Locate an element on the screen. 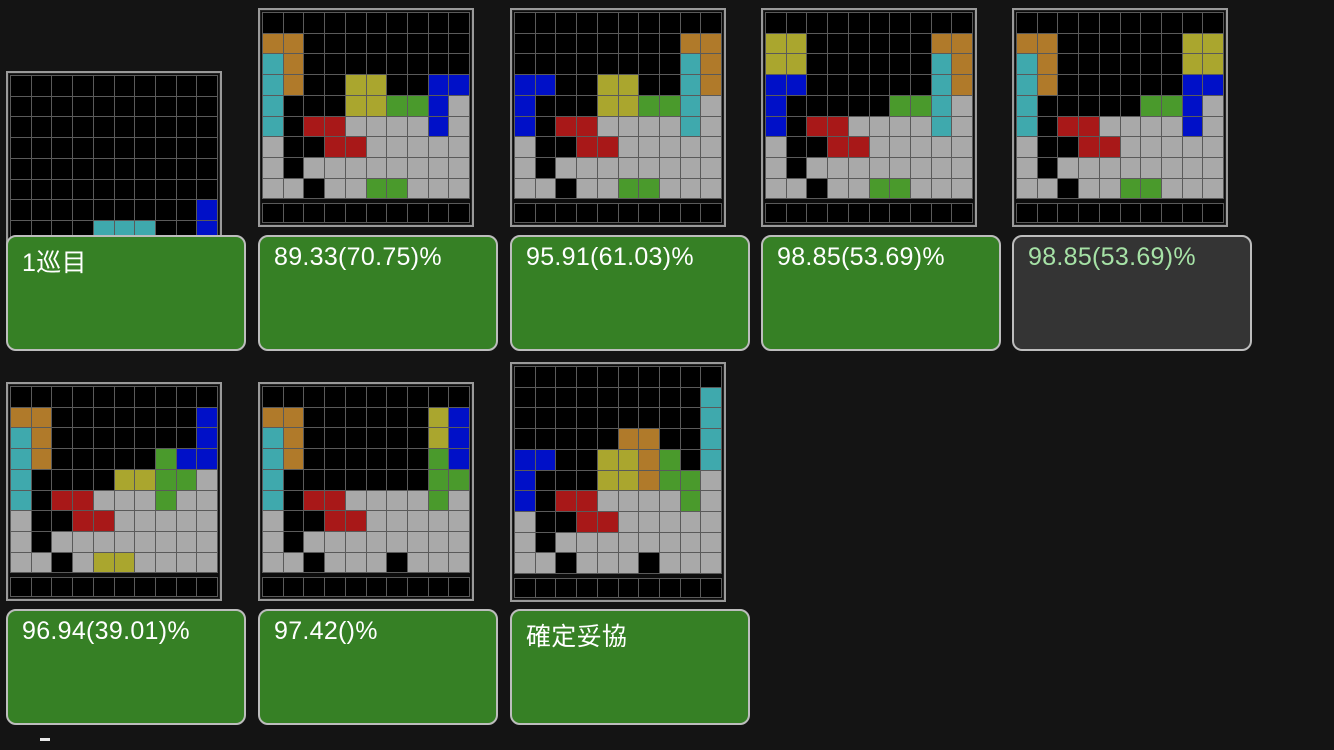 Image resolution: width=1334 pixels, height=750 pixels. result-card-4: 98.85(53.69)% is located at coordinates (881, 293).